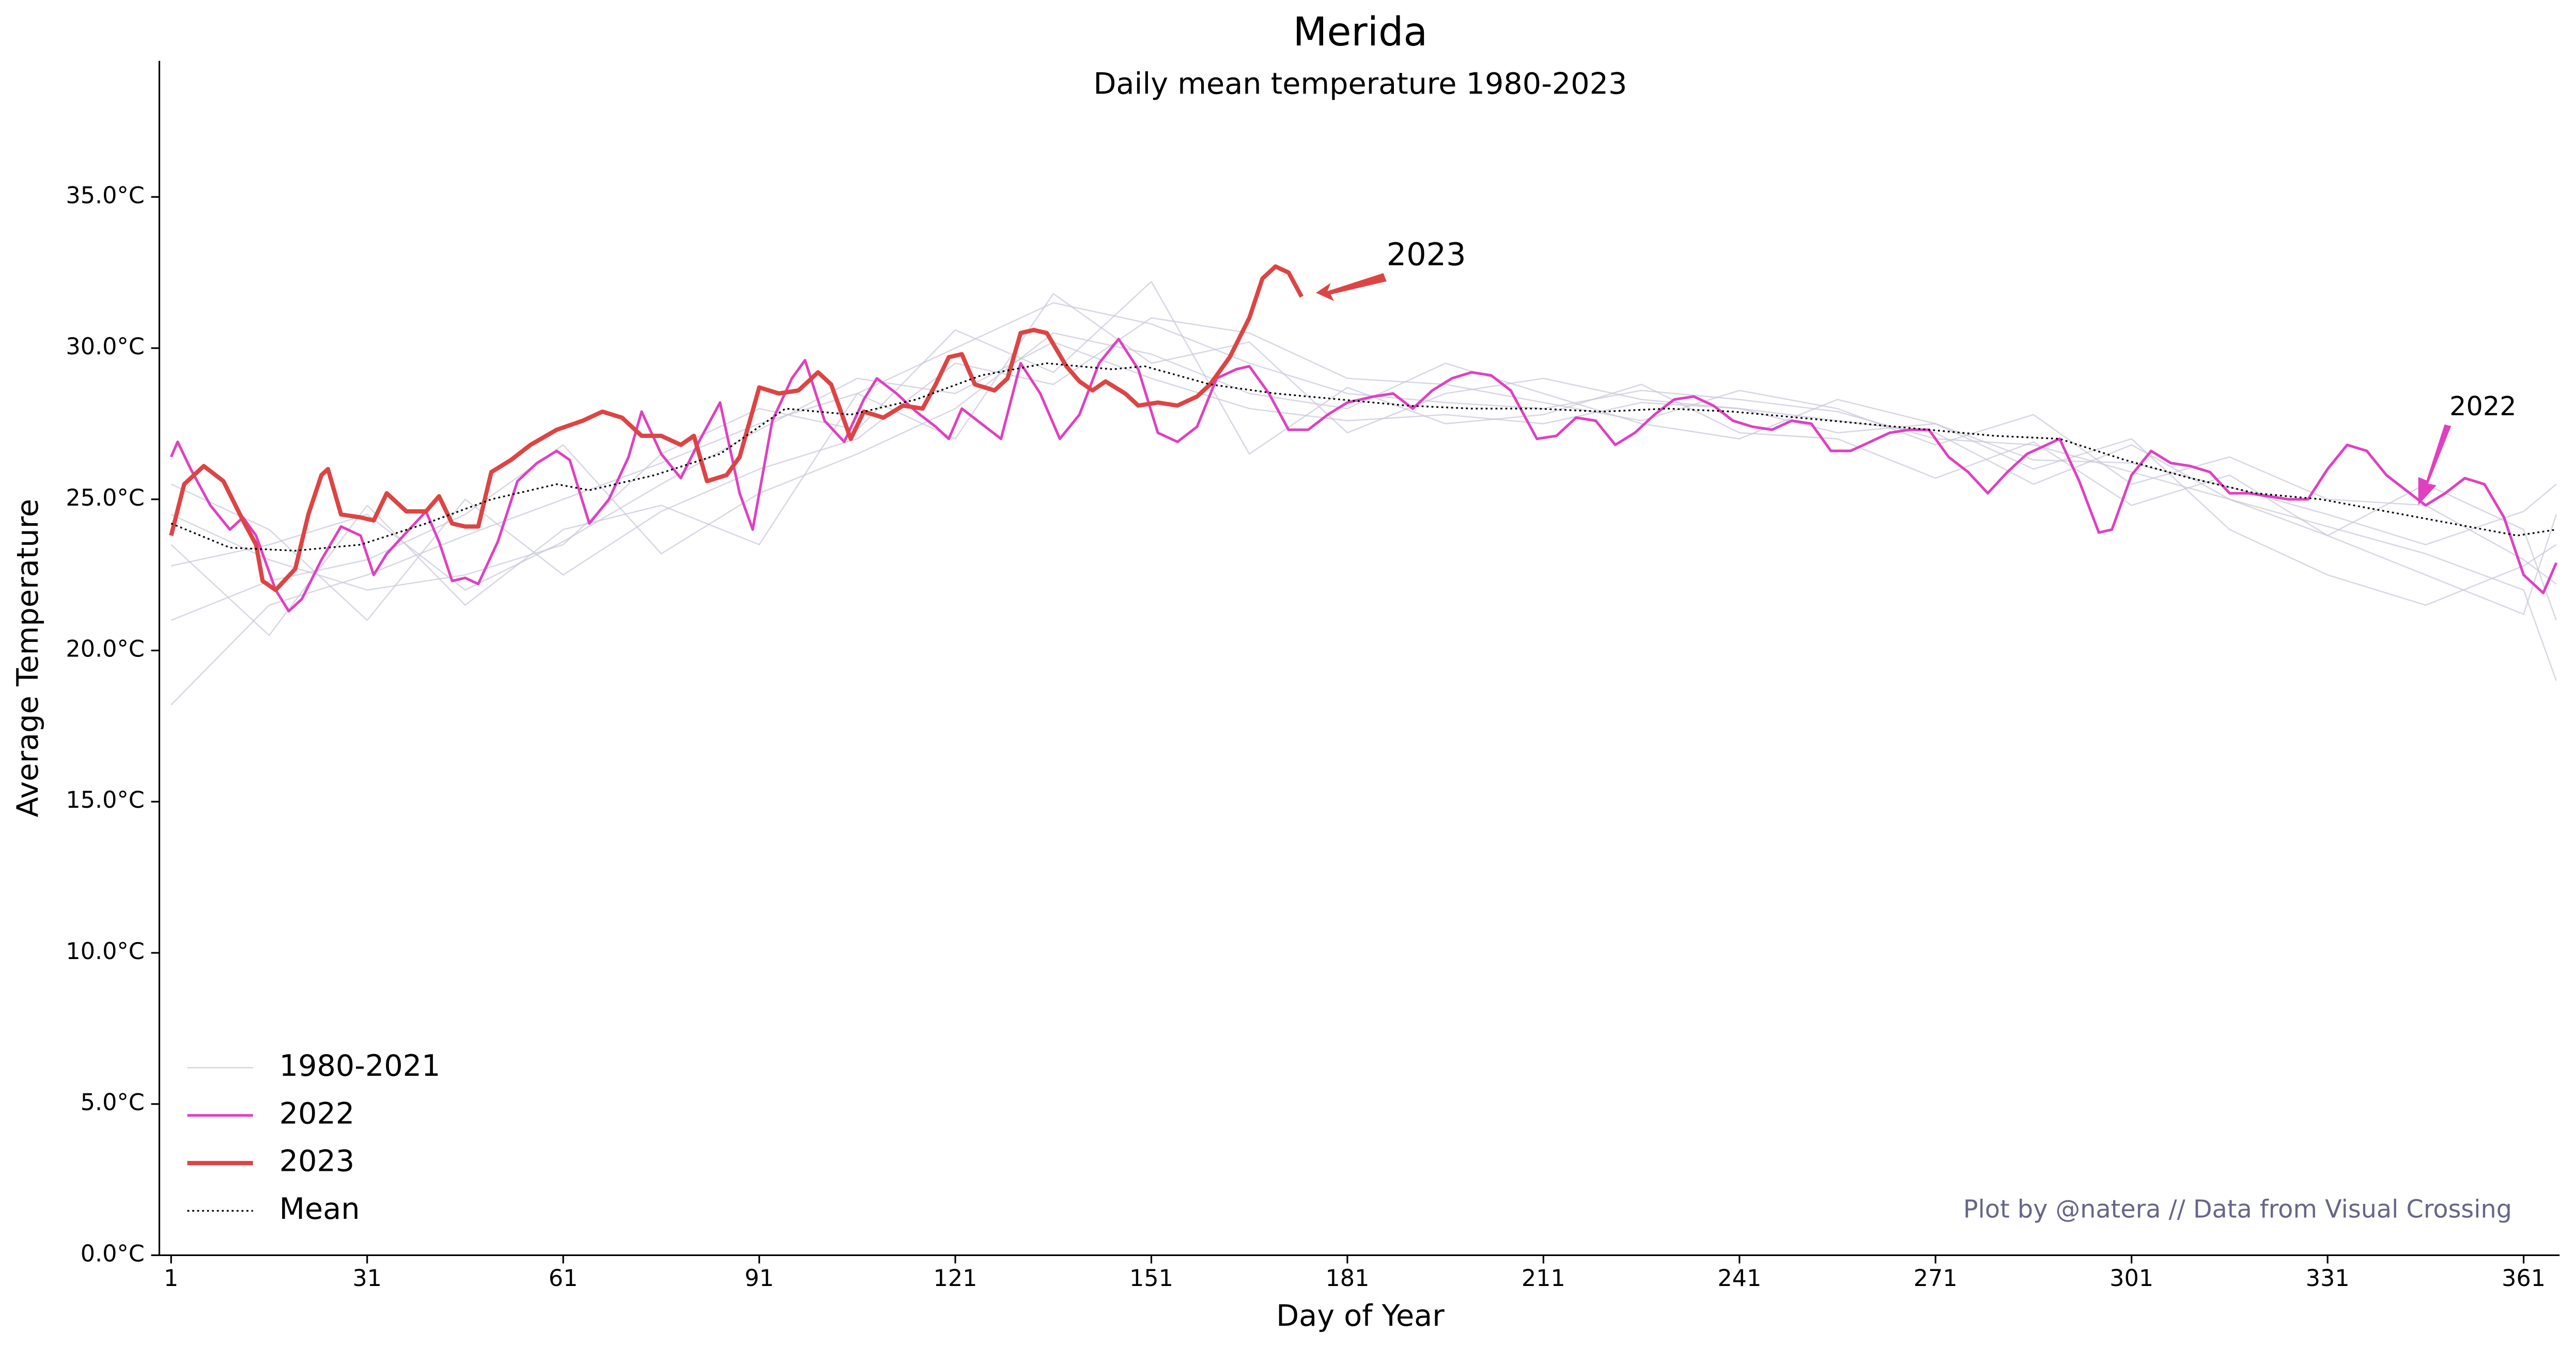  I want to click on y-tick-label: 5.0°C, so click(113, 1102).